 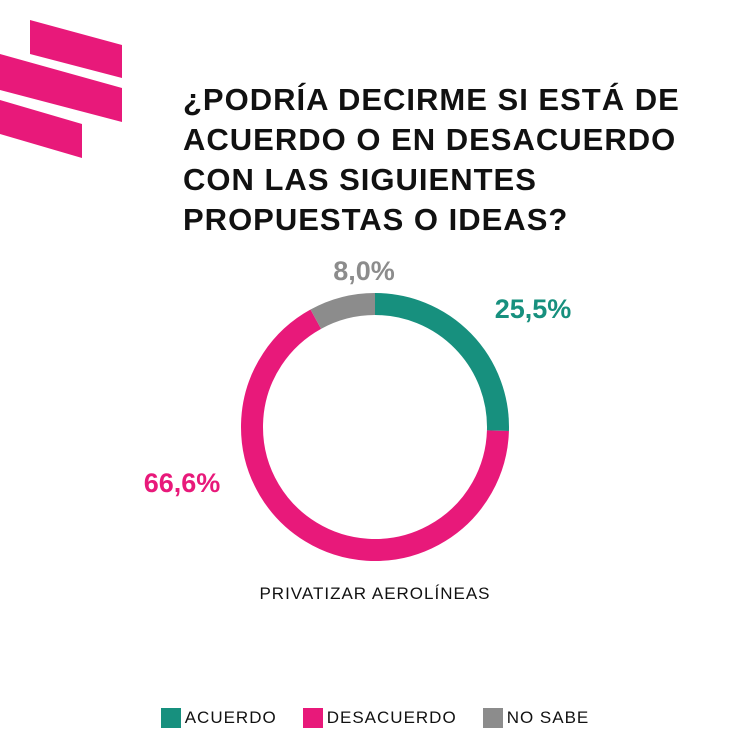 What do you see at coordinates (375, 435) in the screenshot?
I see `donut-slice-desacuerdo` at bounding box center [375, 435].